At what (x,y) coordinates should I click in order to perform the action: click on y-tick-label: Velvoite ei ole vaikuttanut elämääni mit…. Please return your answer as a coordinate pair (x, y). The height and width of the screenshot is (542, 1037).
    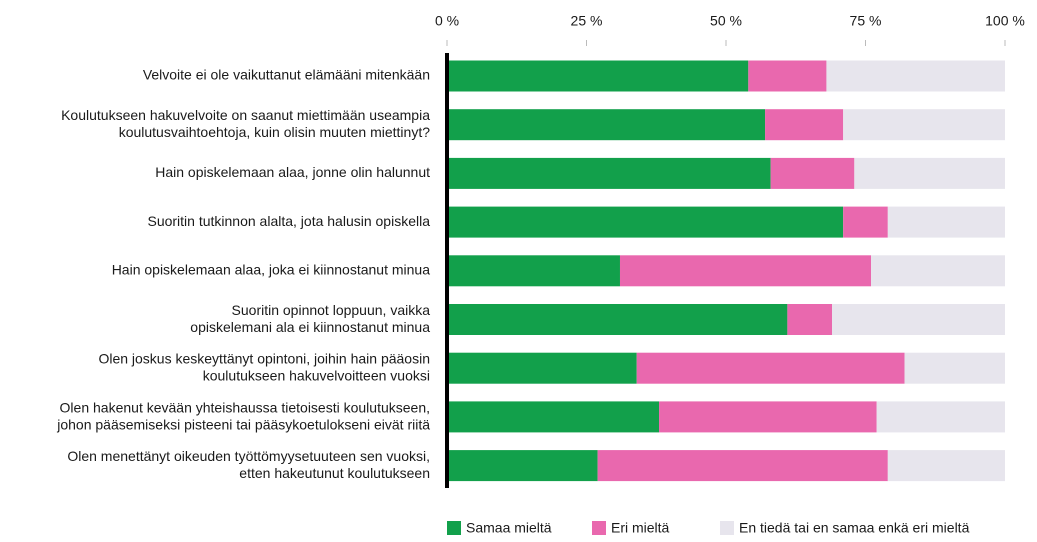
    Looking at the image, I should click on (286, 75).